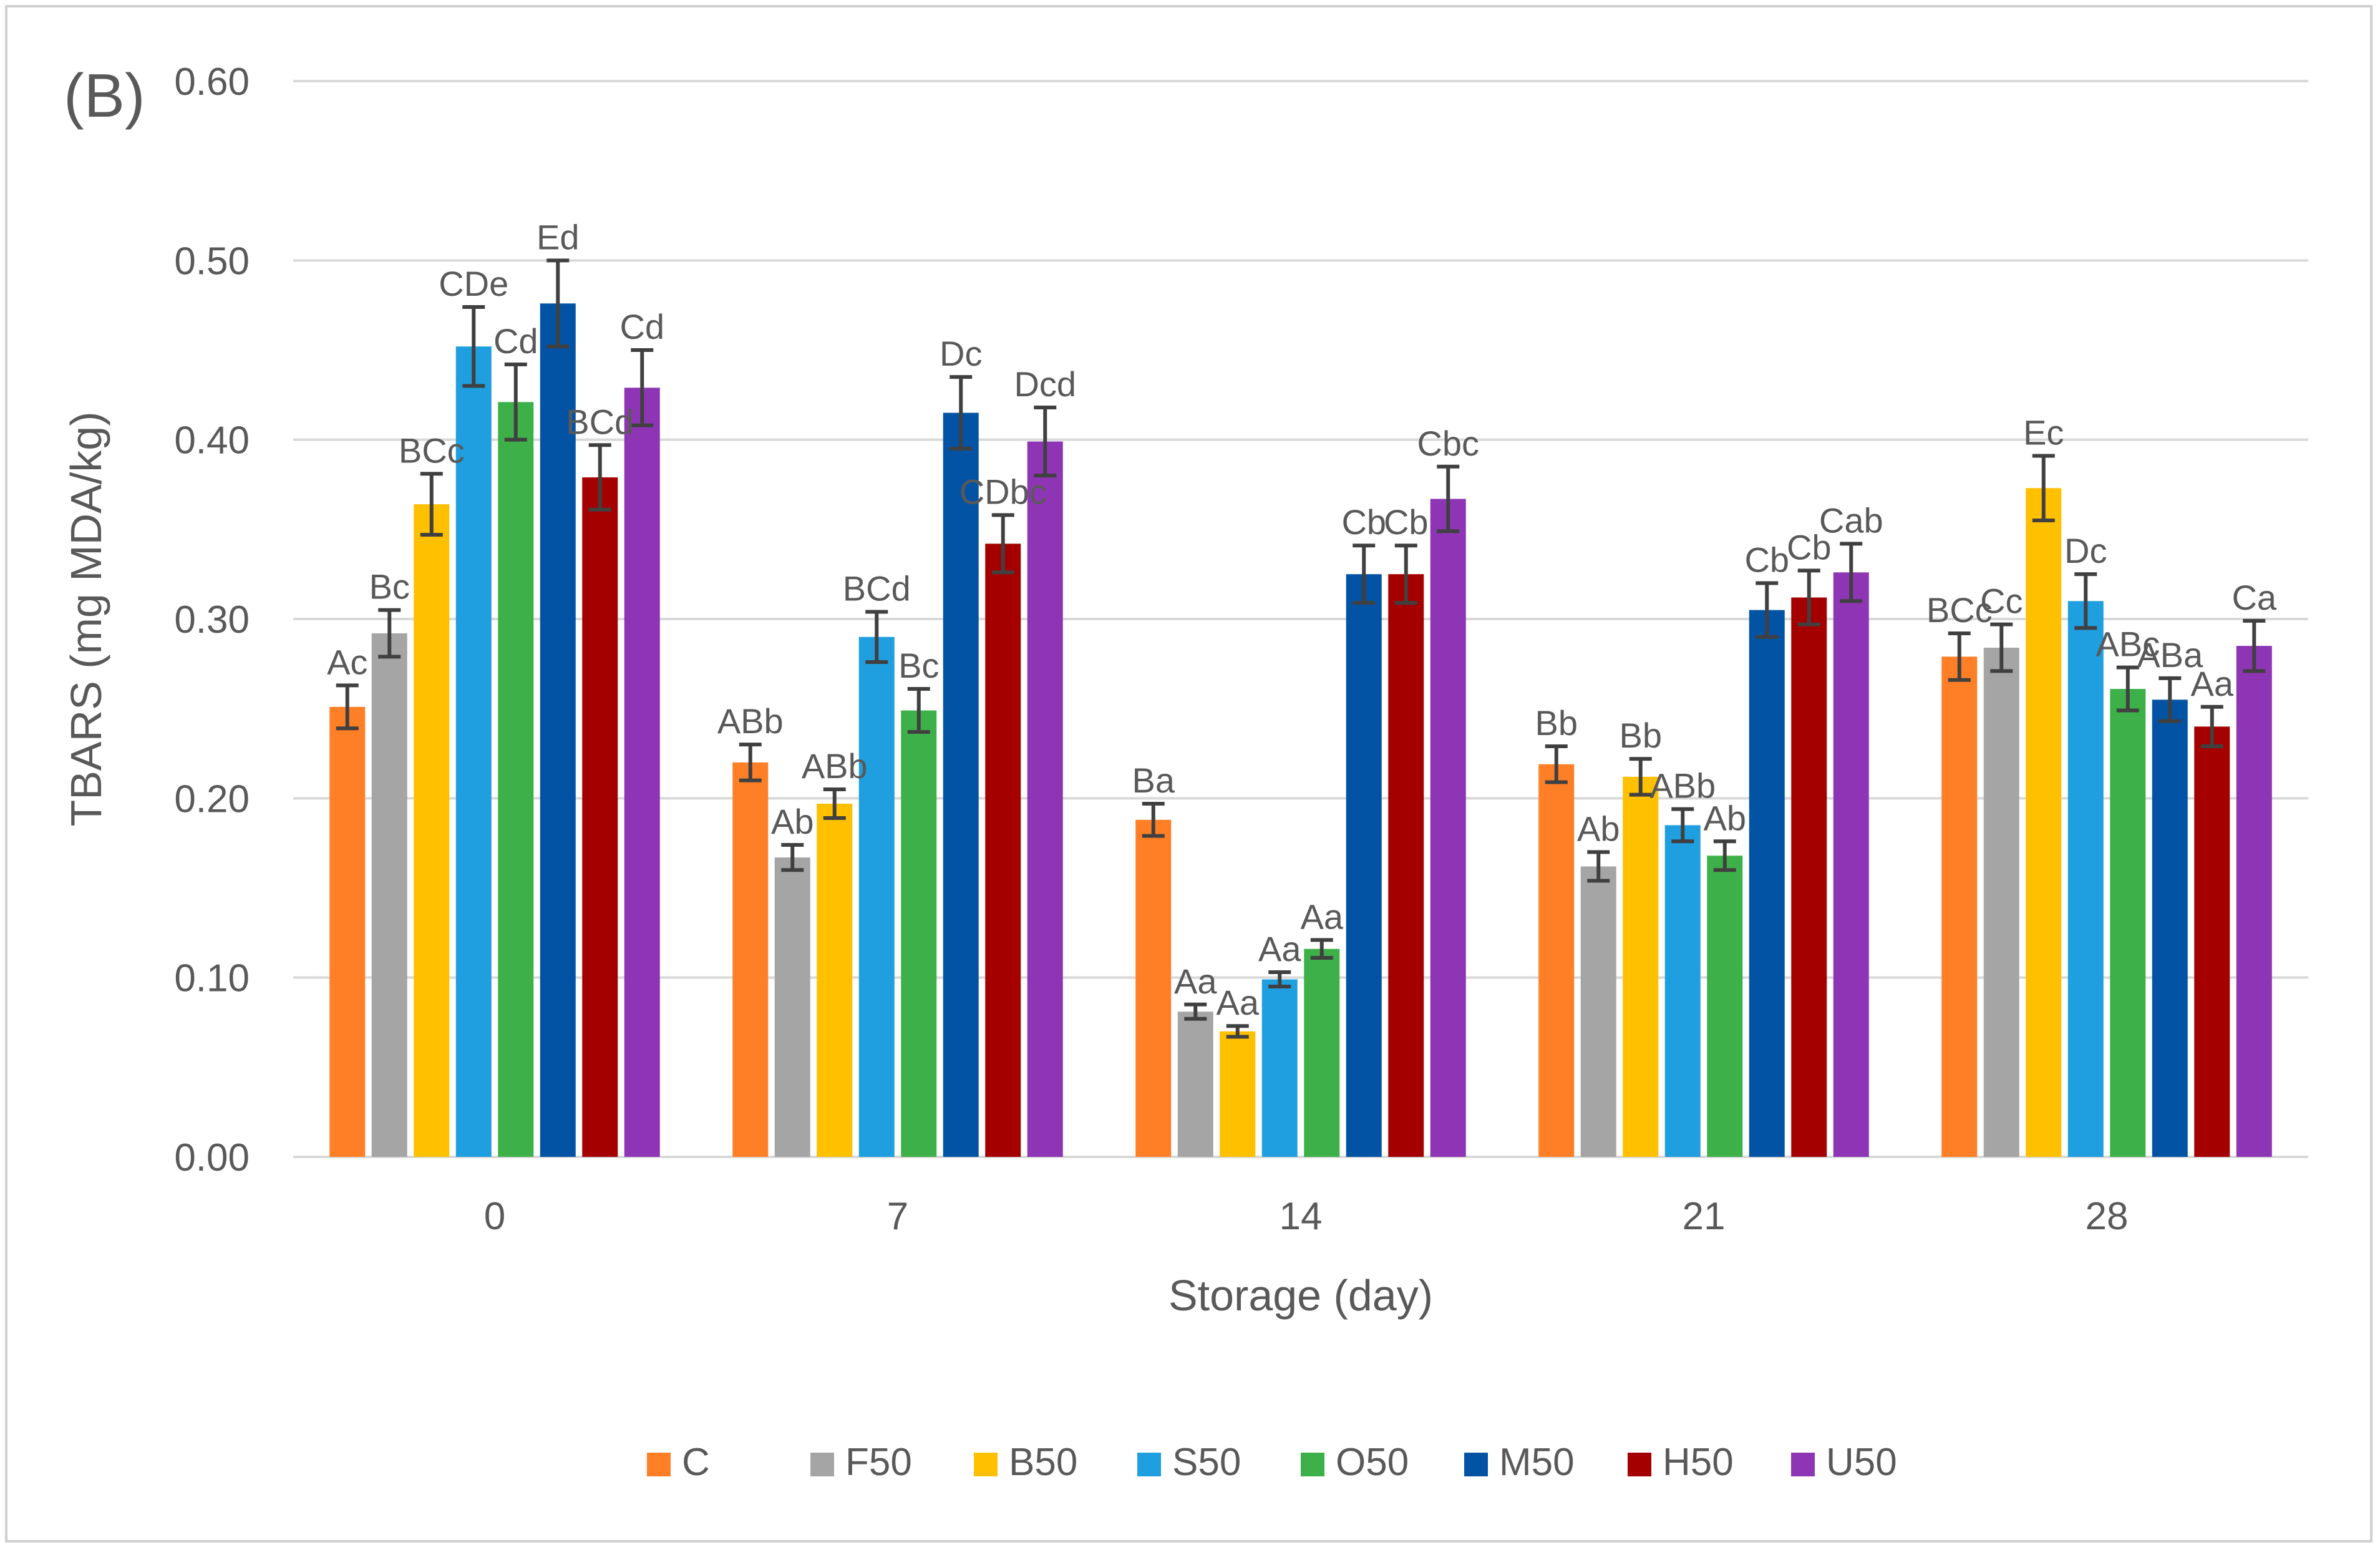 This screenshot has width=2380, height=1550. Describe the element at coordinates (1851, 520) in the screenshot. I see `bar-data-label: Cab` at that location.